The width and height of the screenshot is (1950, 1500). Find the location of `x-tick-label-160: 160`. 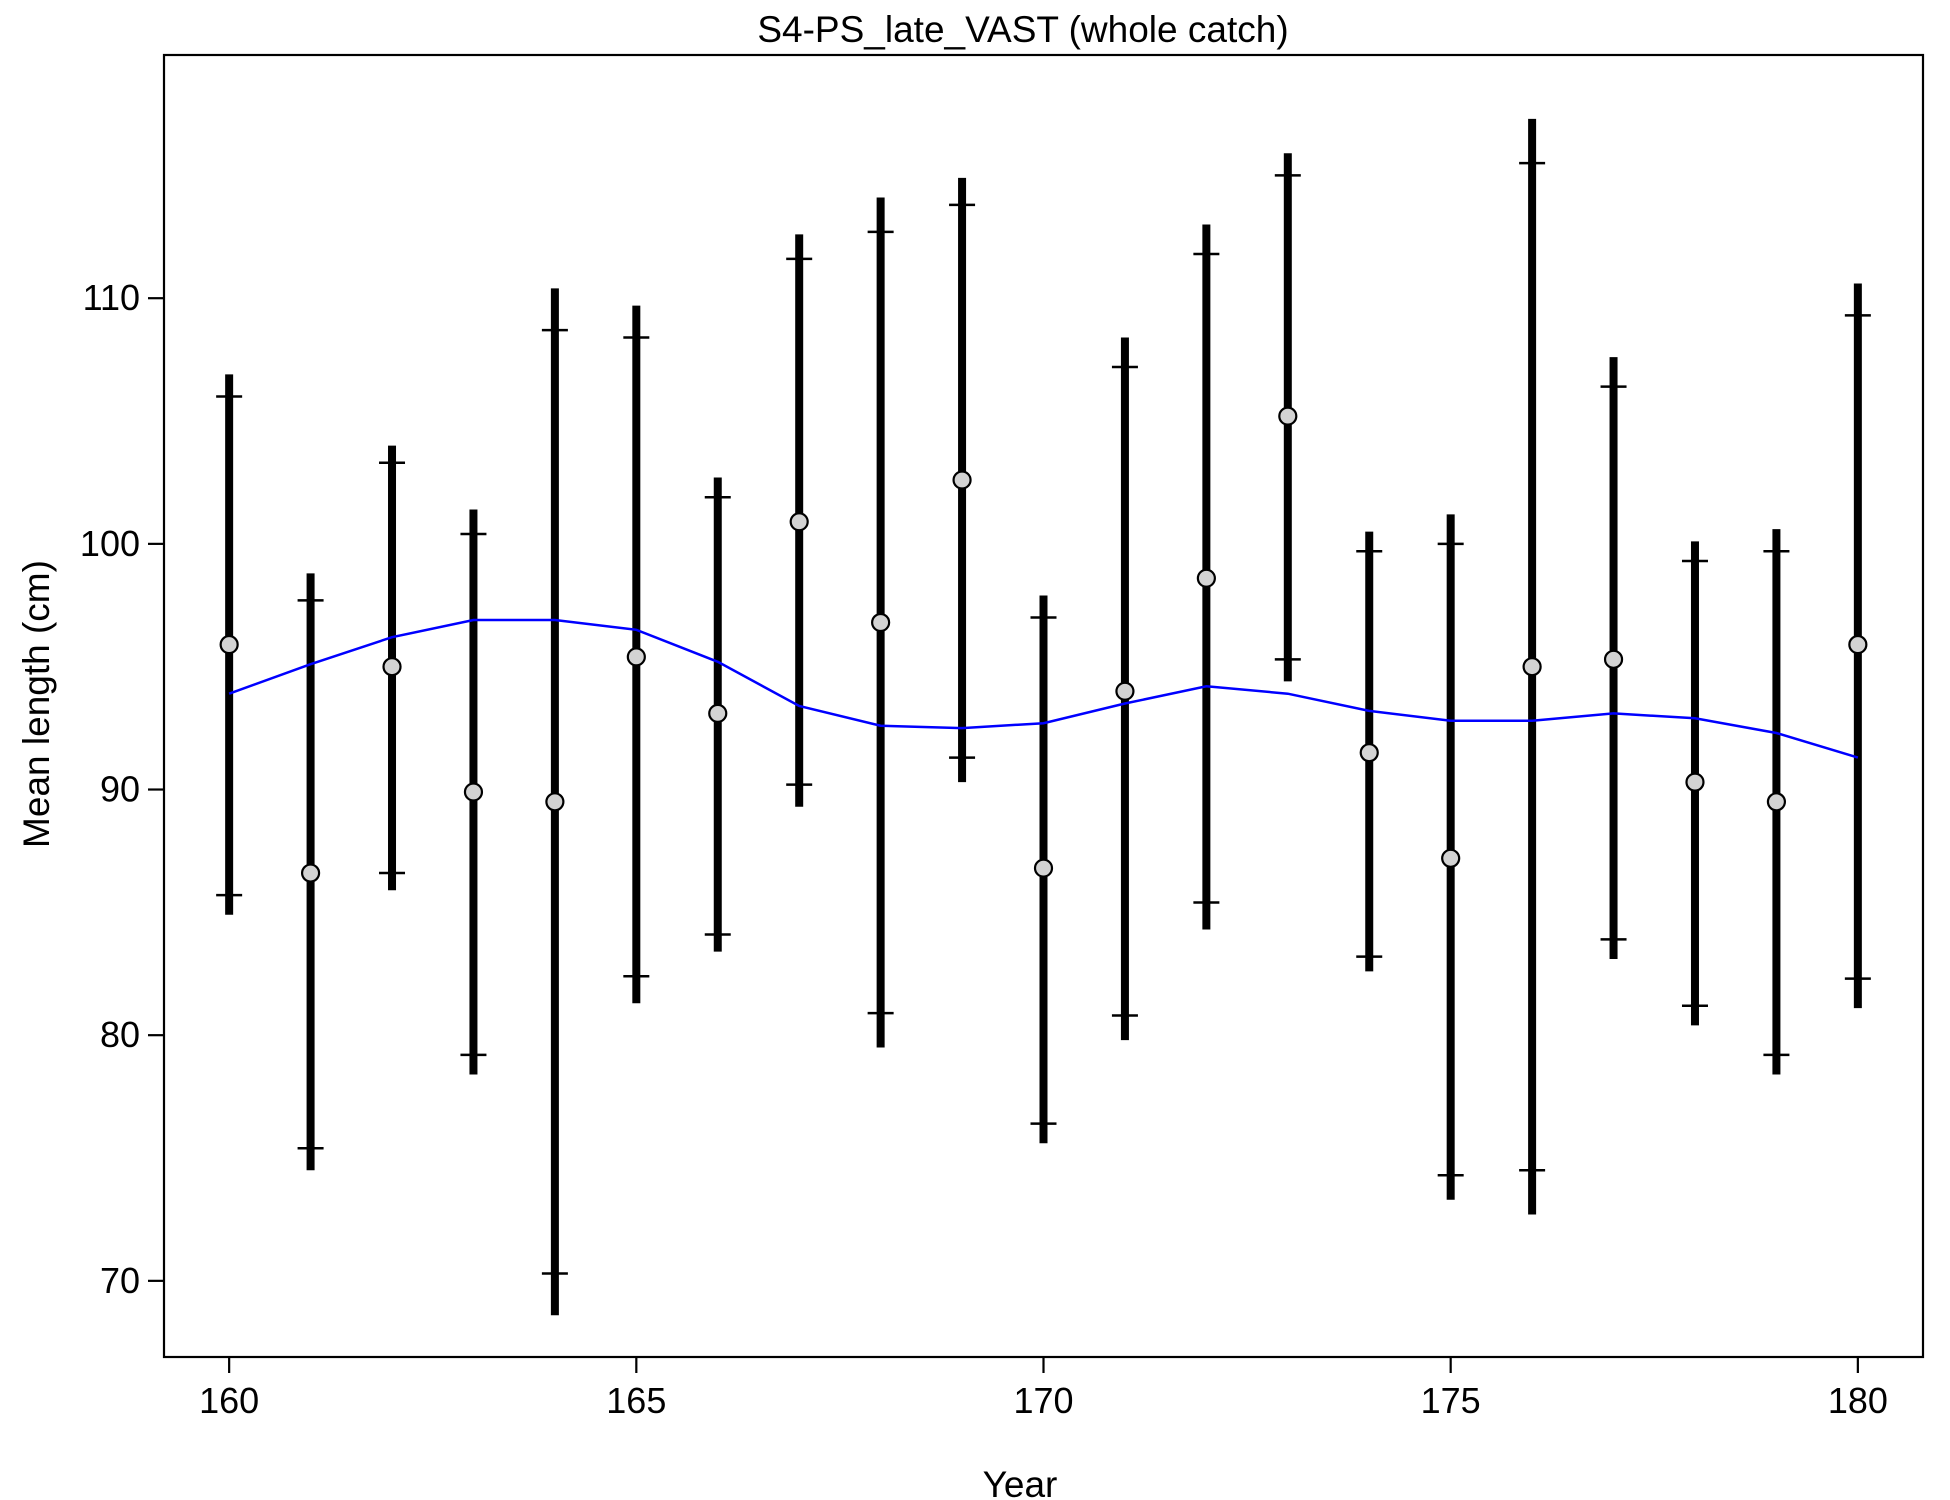

x-tick-label-160: 160 is located at coordinates (229, 1400).